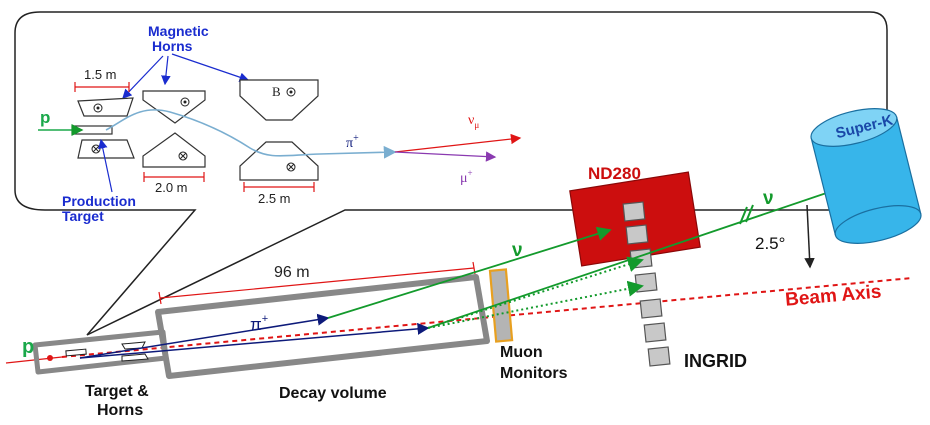  I want to click on horn3-lower, so click(279, 161).